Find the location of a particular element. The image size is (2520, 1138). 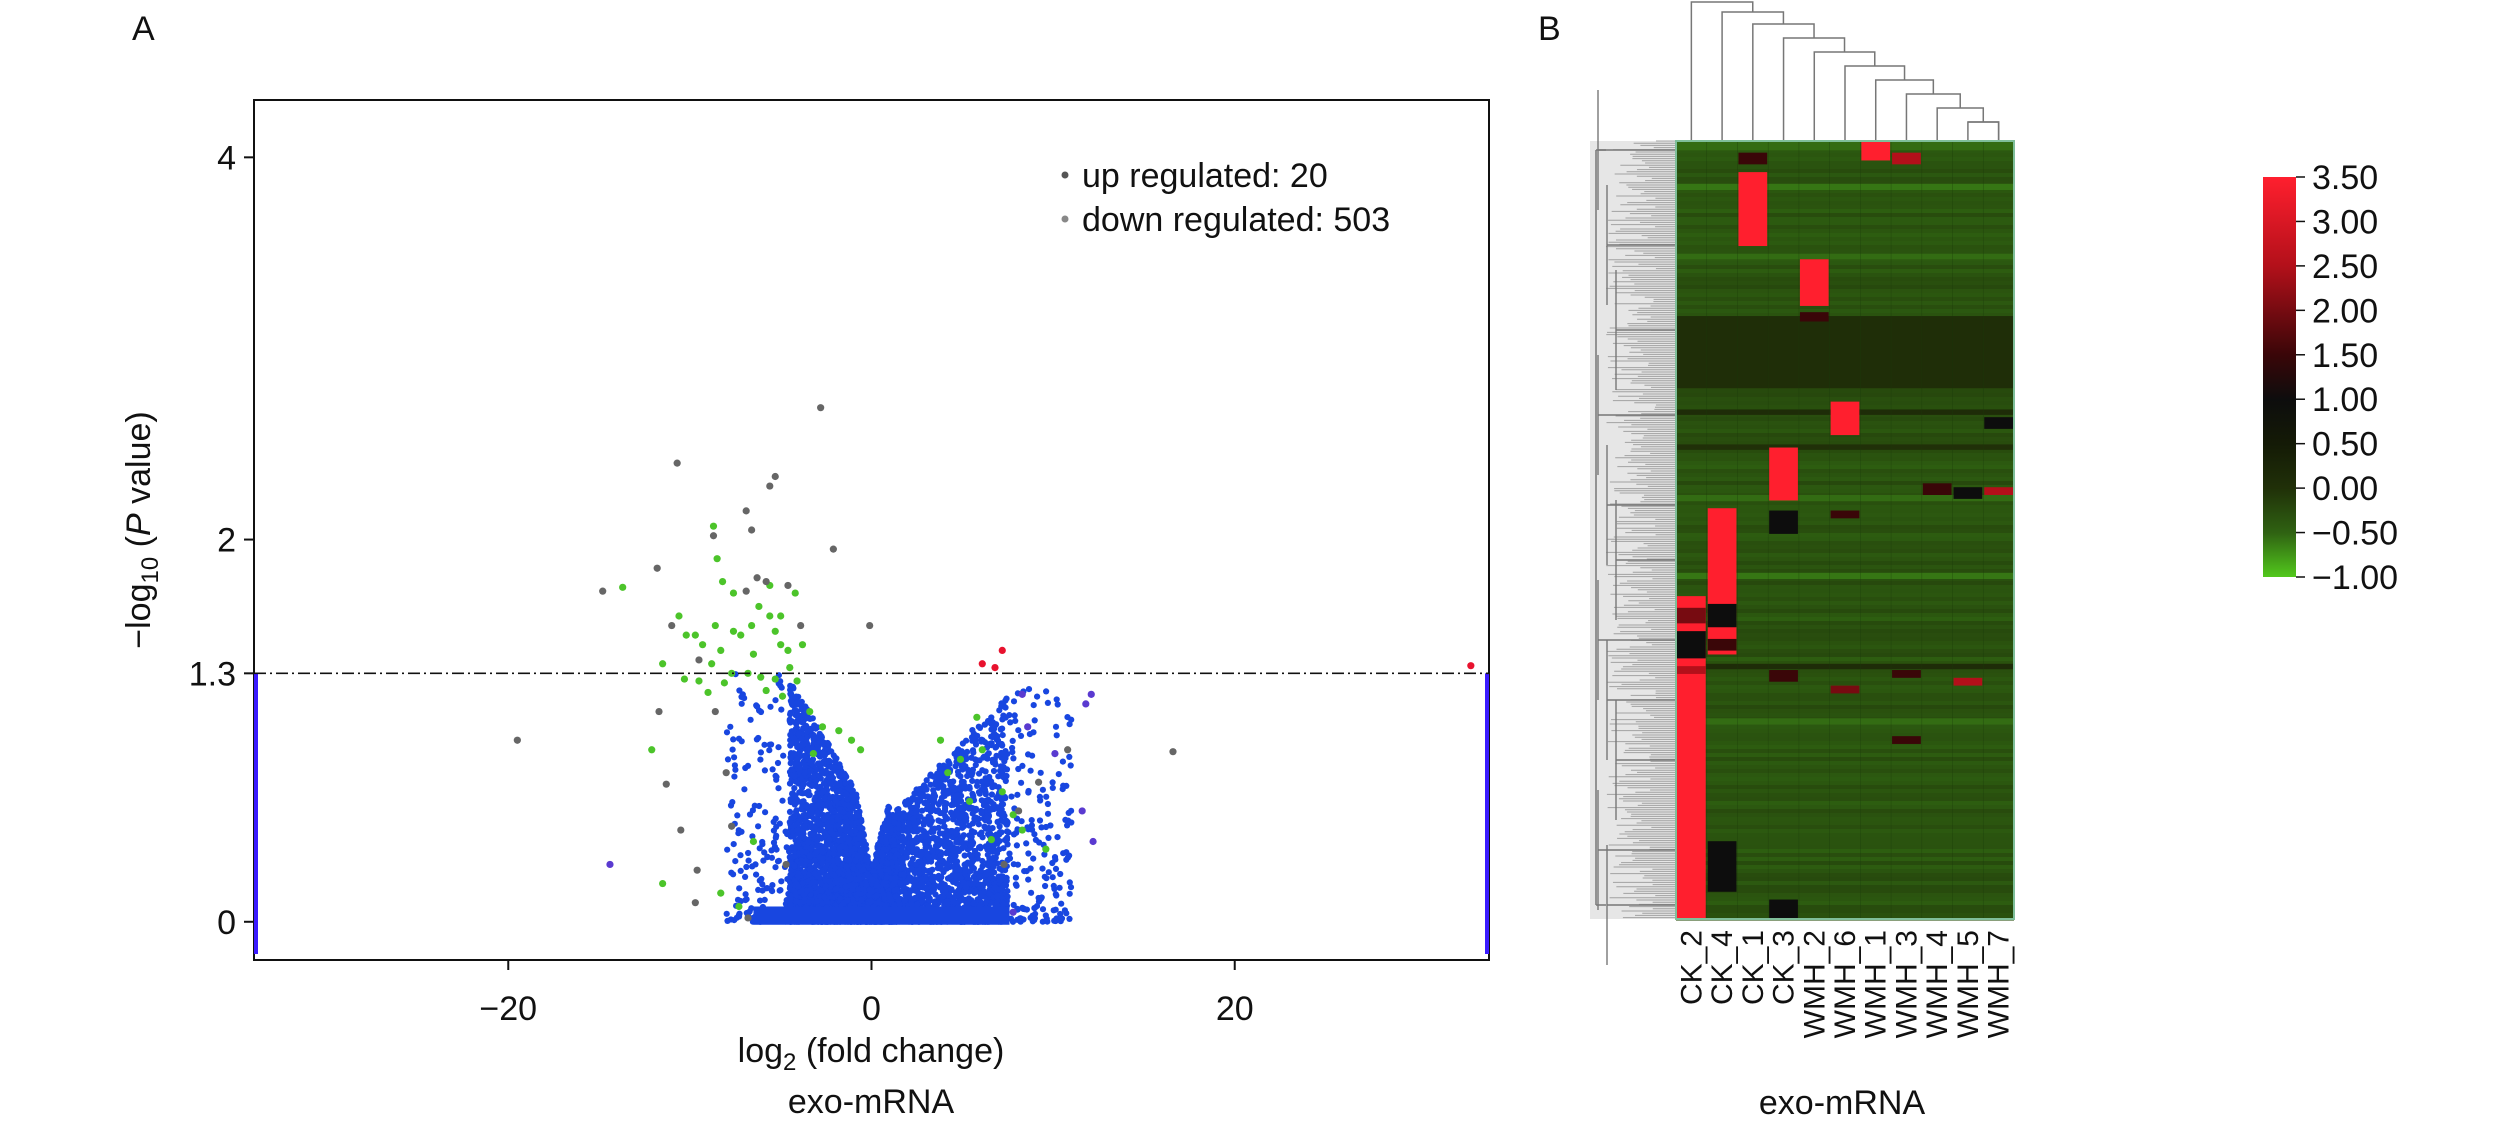

panel-a-letter: A is located at coordinates (143, 29).